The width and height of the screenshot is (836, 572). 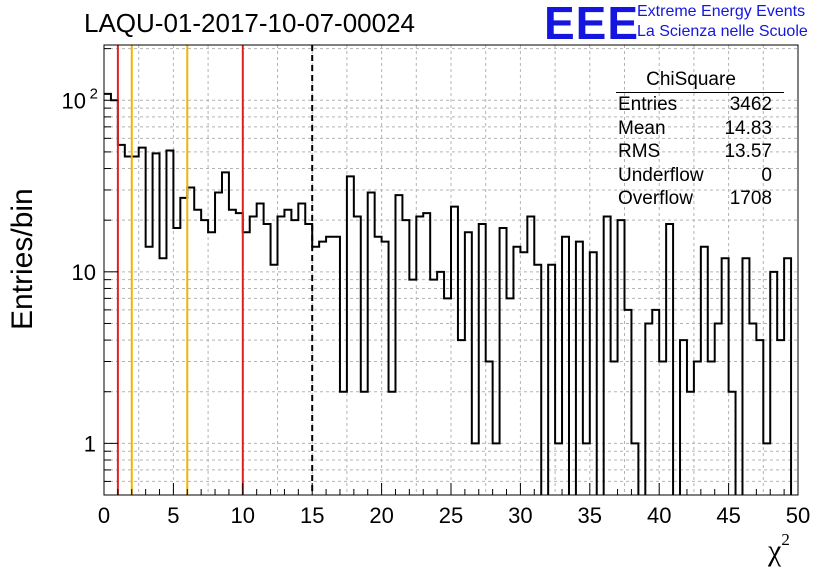 I want to click on x-tick-label: 15, so click(x=312, y=515).